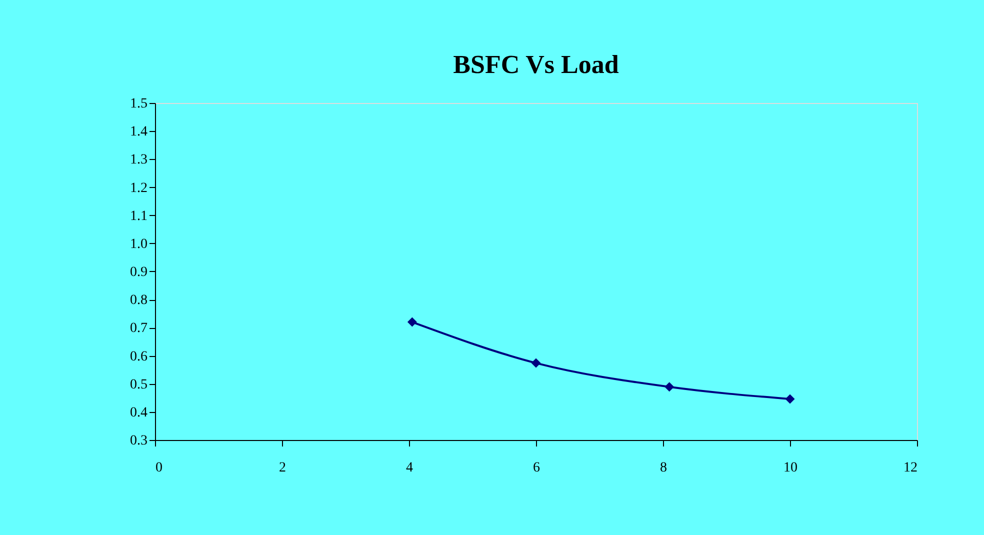 Image resolution: width=984 pixels, height=535 pixels. Describe the element at coordinates (159, 468) in the screenshot. I see `x-tick-label: 0` at that location.